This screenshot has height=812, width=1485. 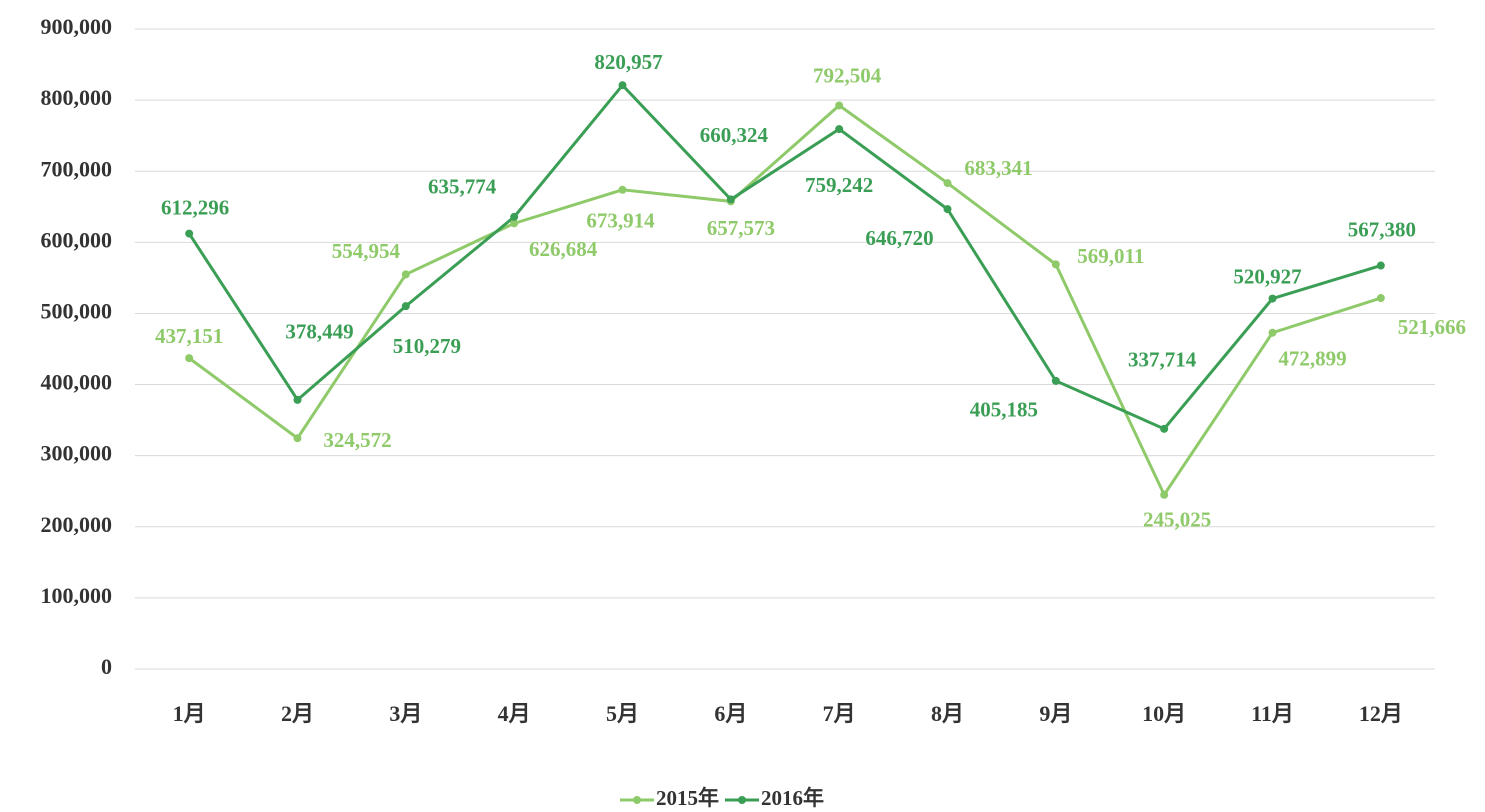 What do you see at coordinates (1162, 360) in the screenshot?
I see `data-label: 337,714` at bounding box center [1162, 360].